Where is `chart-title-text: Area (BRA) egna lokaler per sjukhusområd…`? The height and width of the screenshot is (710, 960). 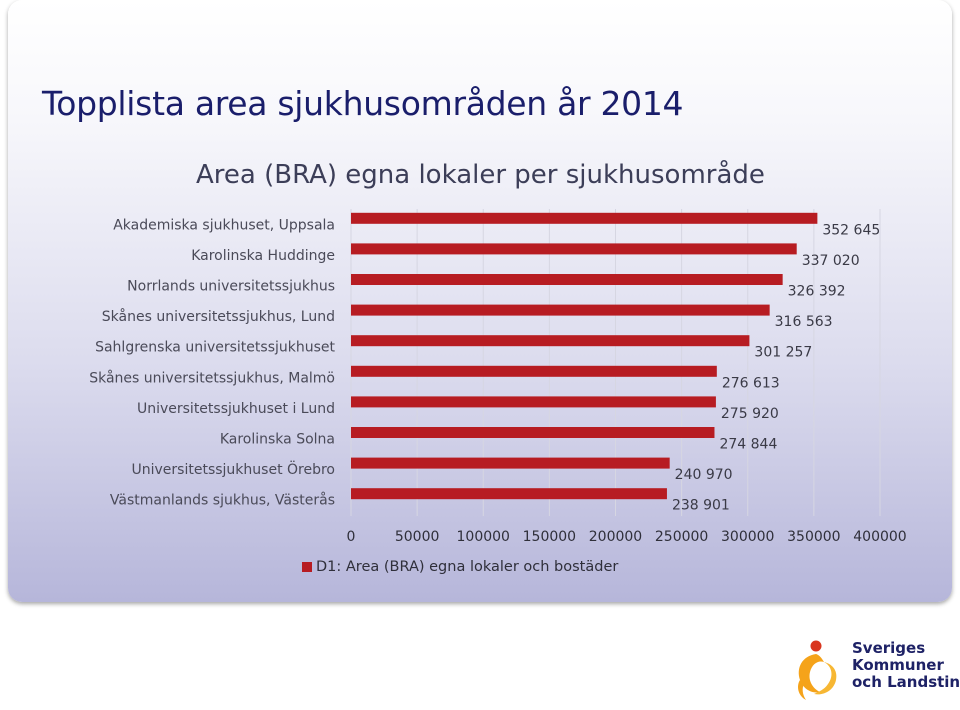 chart-title-text: Area (BRA) egna lokaler per sjukhusområd… is located at coordinates (480, 175).